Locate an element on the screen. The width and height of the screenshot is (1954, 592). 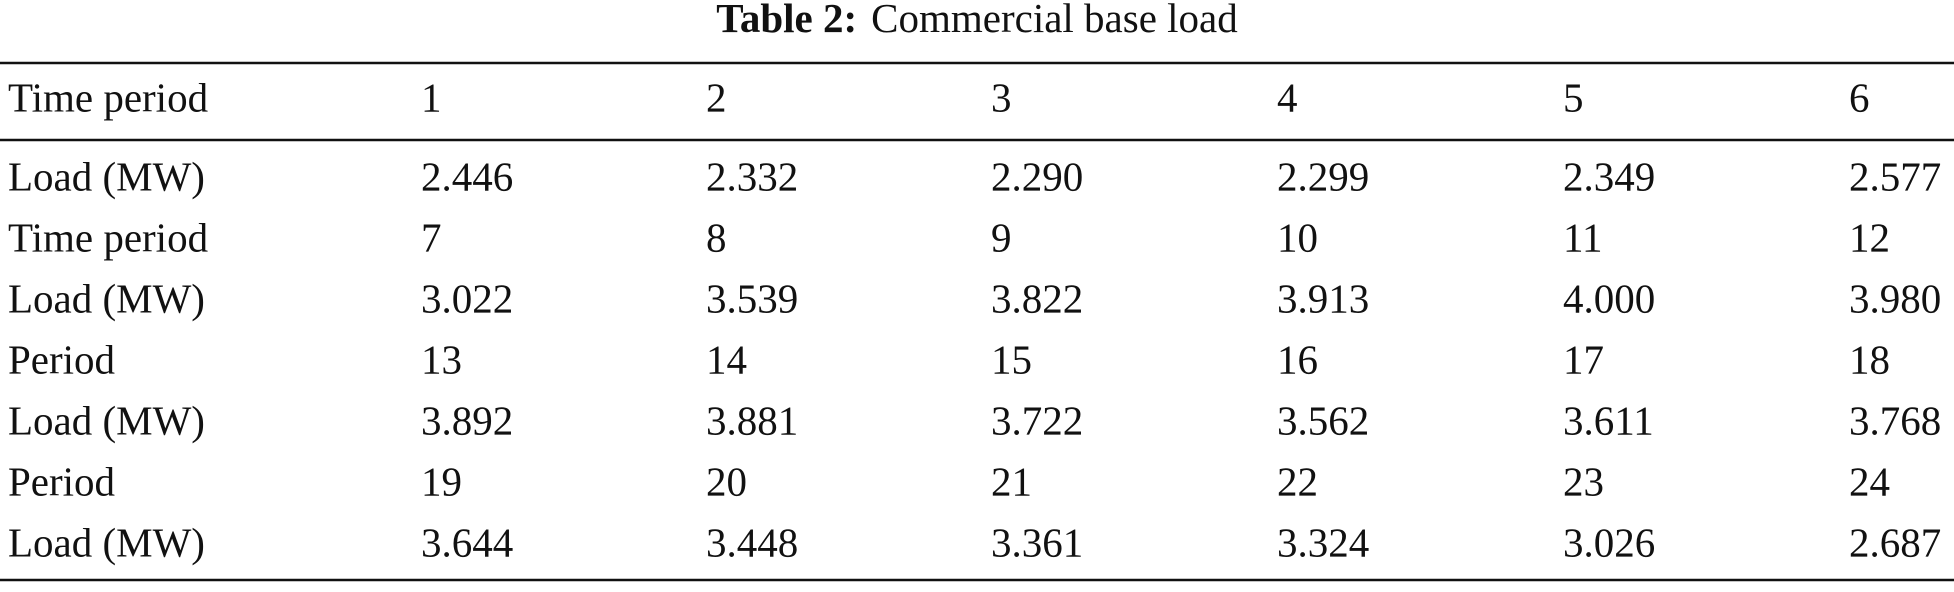
caption-label: Table 2: is located at coordinates (786, 20).